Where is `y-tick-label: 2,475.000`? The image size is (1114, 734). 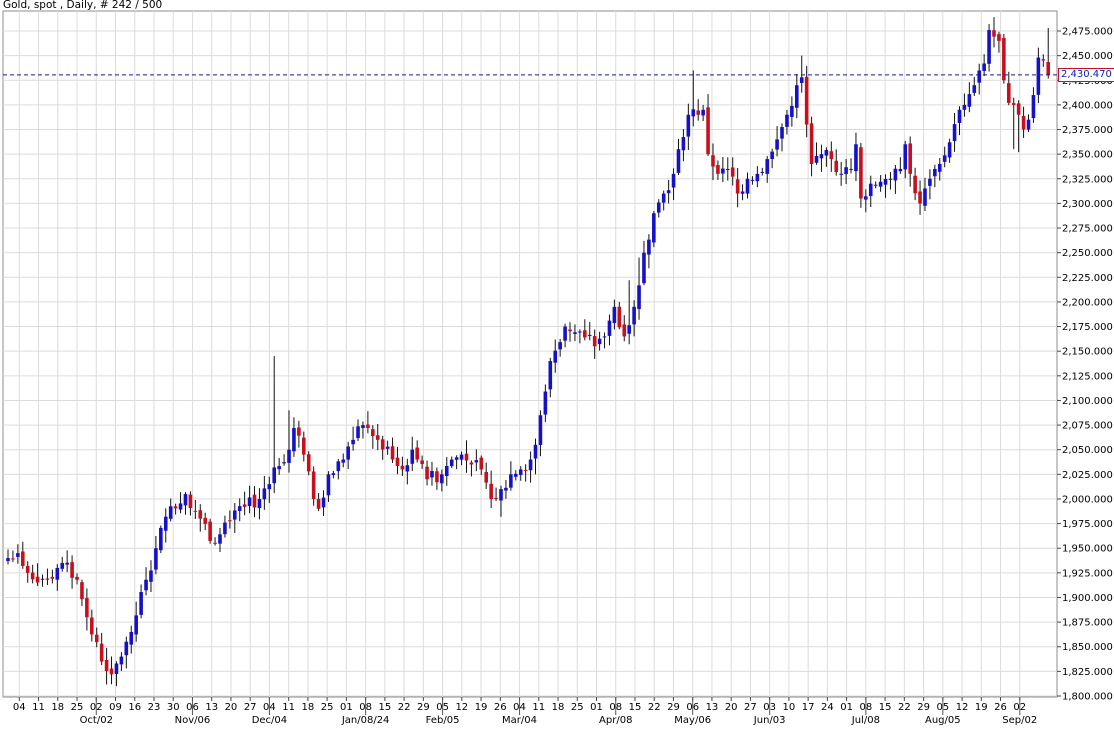
y-tick-label: 2,475.000 is located at coordinates (1087, 32).